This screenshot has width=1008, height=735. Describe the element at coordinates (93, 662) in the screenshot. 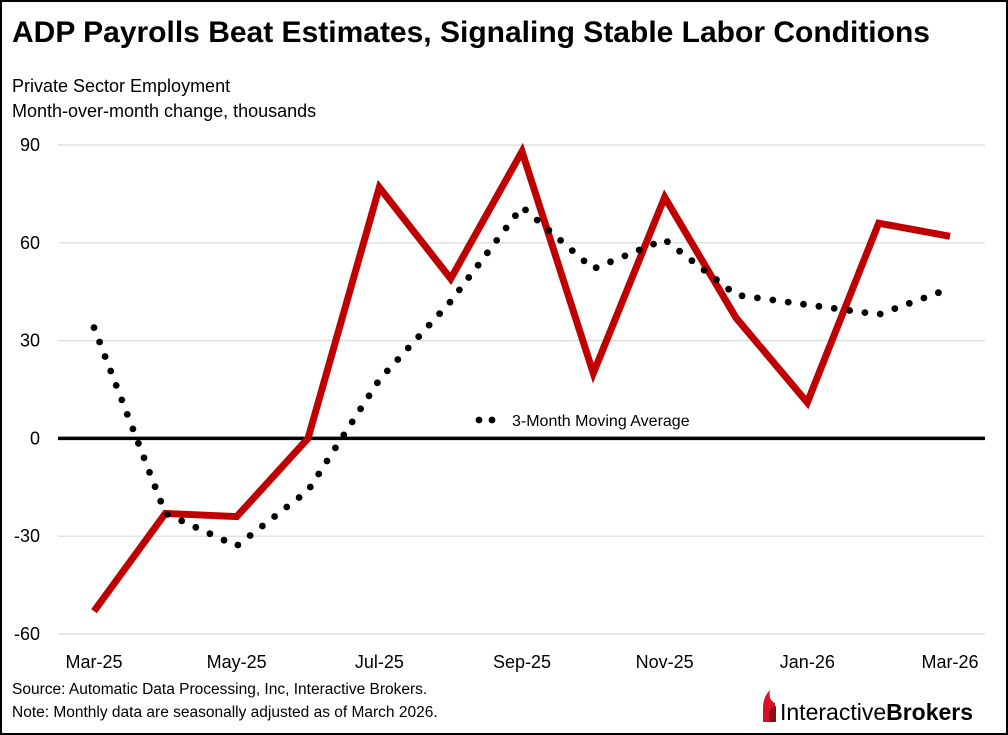

I see `x-tick-label: Mar-25` at that location.